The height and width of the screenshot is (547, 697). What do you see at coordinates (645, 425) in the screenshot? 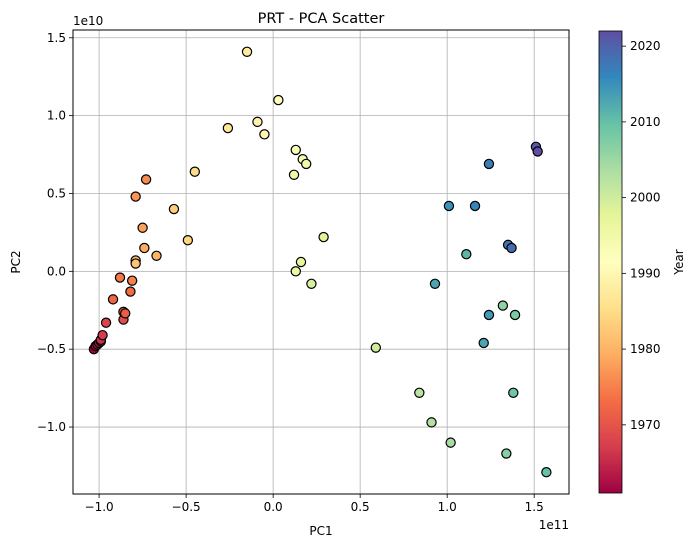
I see `colorbar-tick-label: 1970` at bounding box center [645, 425].